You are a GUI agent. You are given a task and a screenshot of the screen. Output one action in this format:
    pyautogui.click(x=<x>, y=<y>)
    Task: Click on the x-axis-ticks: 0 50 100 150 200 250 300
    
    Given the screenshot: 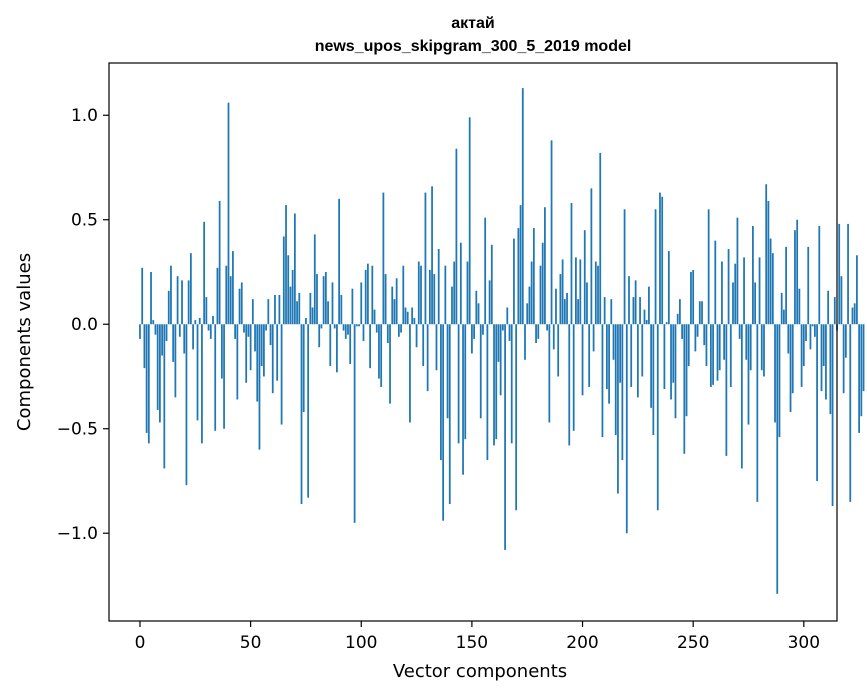 What is the action you would take?
    pyautogui.click(x=477, y=637)
    